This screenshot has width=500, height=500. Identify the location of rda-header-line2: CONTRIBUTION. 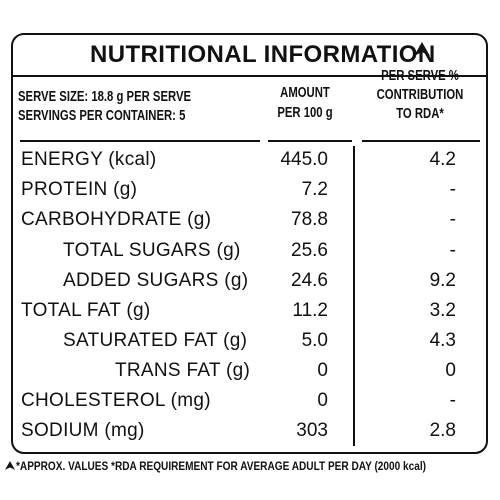
(420, 95).